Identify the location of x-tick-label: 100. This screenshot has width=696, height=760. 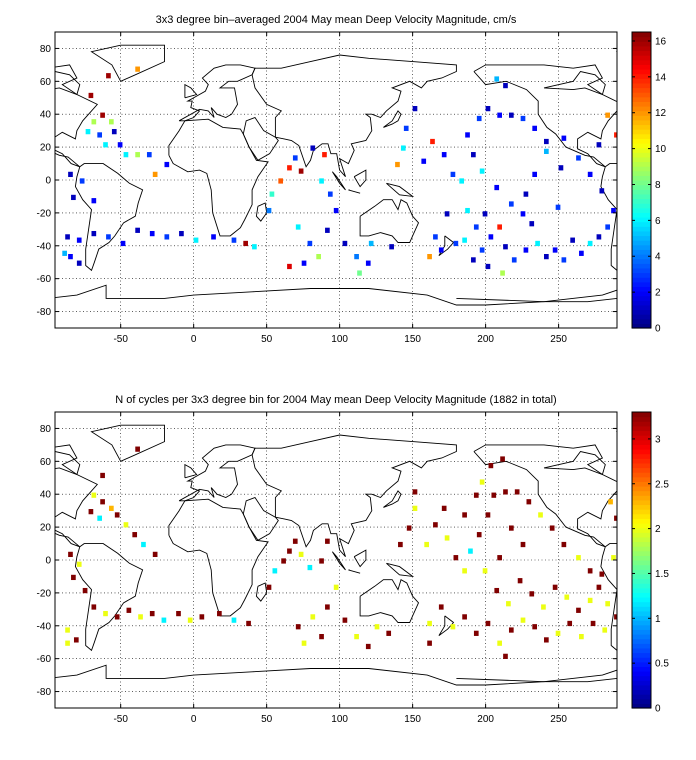
(339, 339).